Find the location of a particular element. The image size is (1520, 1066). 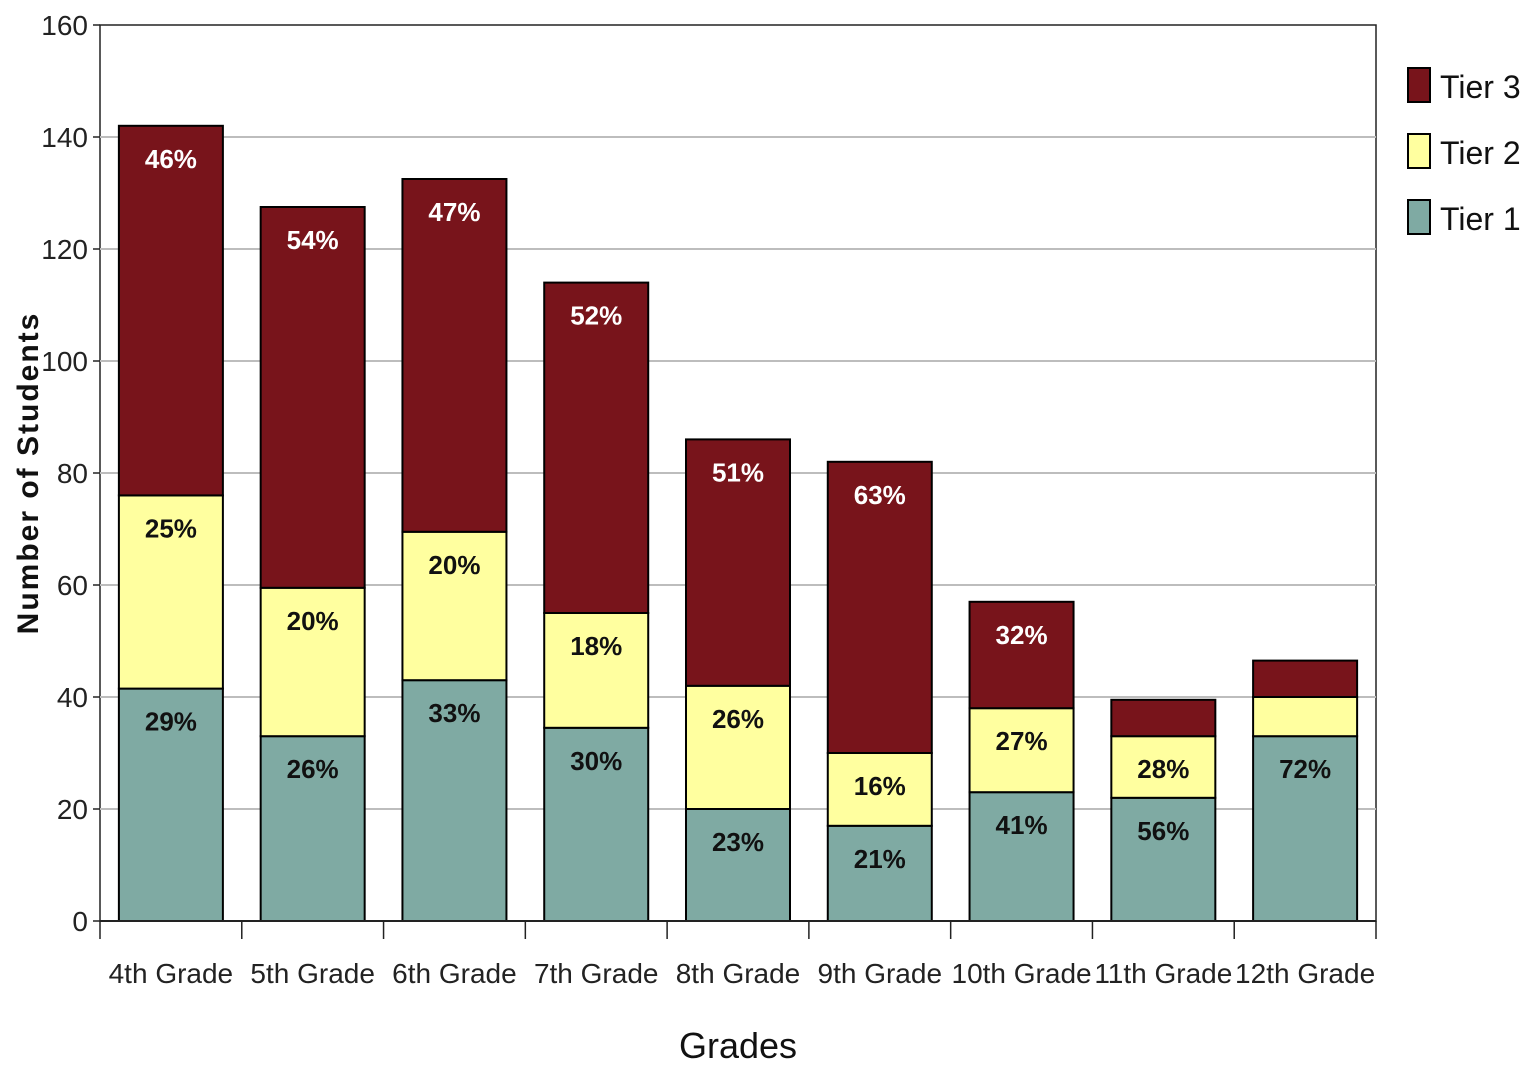

data-label: 18% is located at coordinates (596, 646).